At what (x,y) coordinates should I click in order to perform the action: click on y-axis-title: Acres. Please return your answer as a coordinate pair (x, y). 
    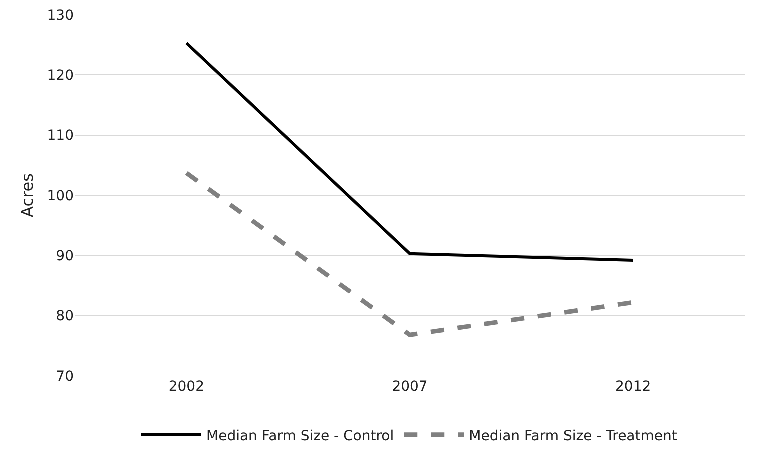
    Looking at the image, I should click on (27, 196).